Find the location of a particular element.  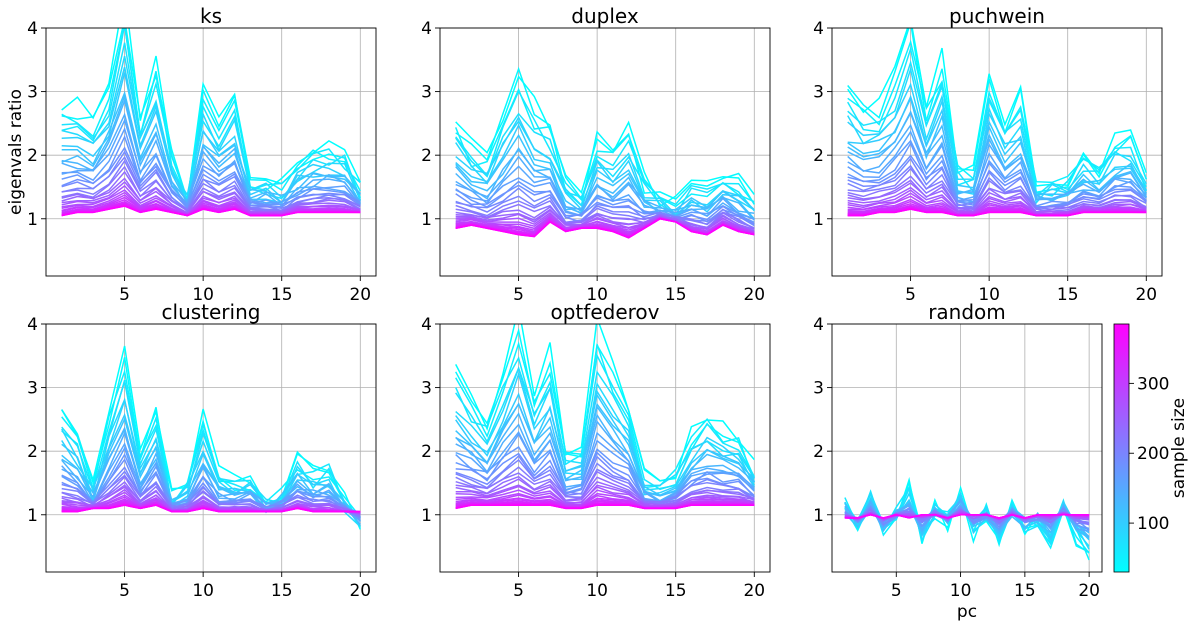

colorbar-tick-label: 200 is located at coordinates (1153, 454).